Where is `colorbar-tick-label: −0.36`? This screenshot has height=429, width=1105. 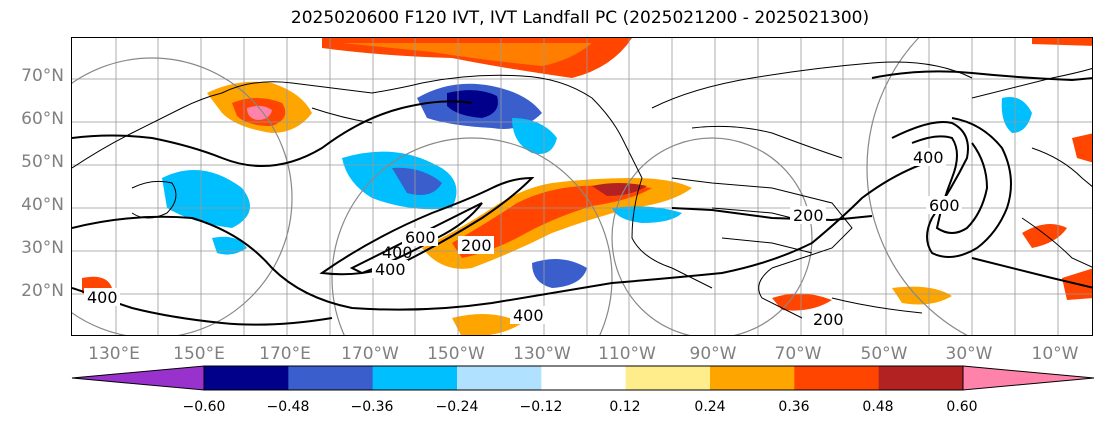
colorbar-tick-label: −0.36 is located at coordinates (372, 407).